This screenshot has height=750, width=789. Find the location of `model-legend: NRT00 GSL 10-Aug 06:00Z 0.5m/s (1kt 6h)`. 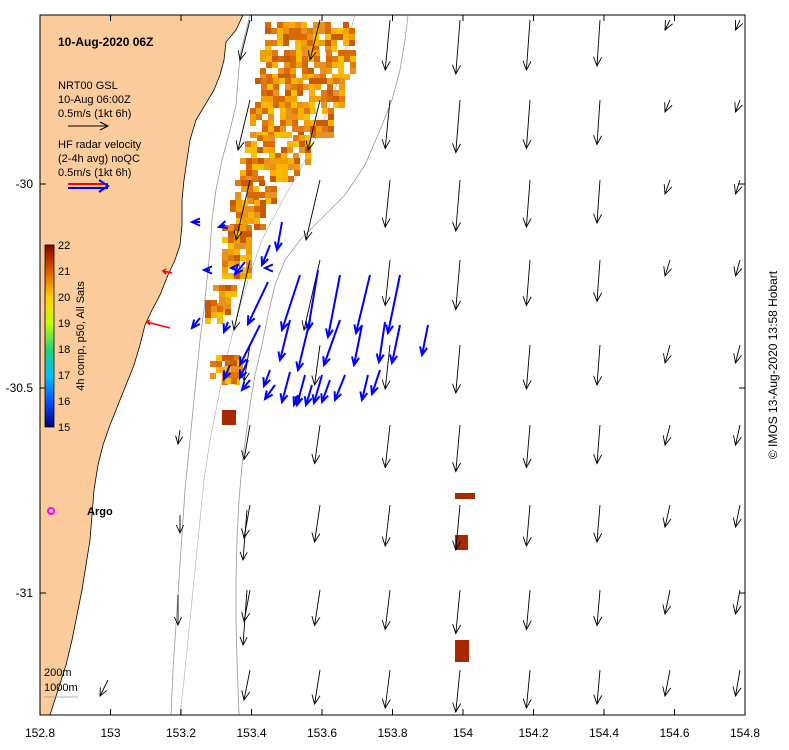

model-legend: NRT00 GSL 10-Aug 06:00Z 0.5m/s (1kt 6h) is located at coordinates (94, 105).